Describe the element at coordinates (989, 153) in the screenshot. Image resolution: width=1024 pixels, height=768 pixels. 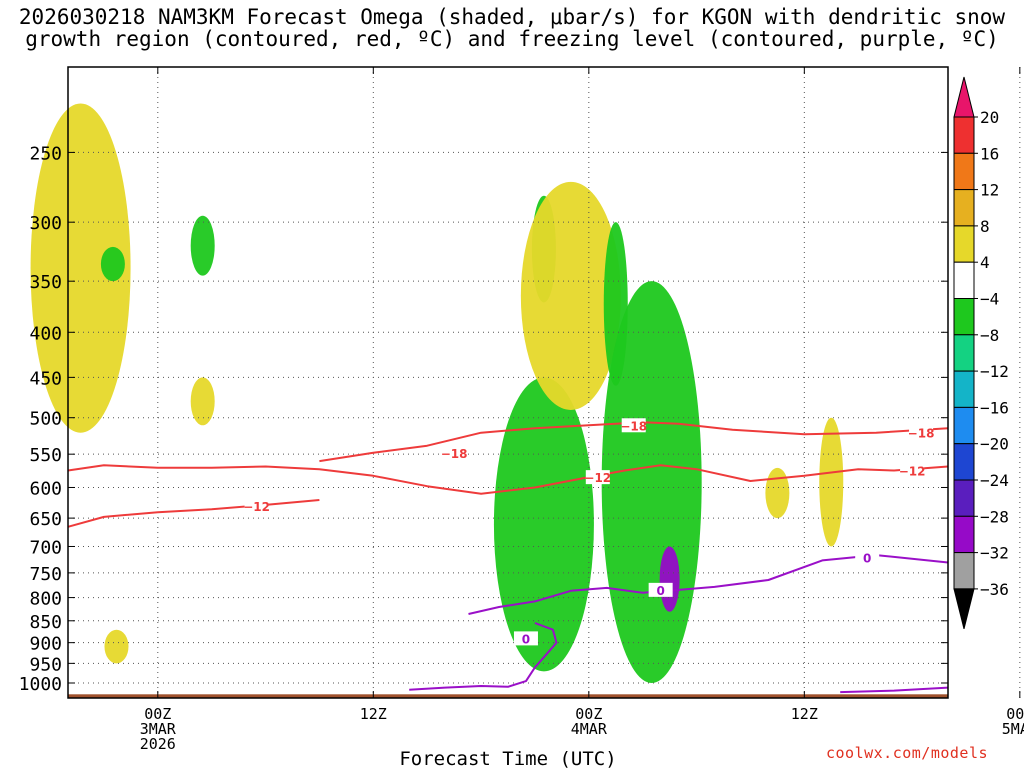
I see `color-bar-label-1: 16` at that location.